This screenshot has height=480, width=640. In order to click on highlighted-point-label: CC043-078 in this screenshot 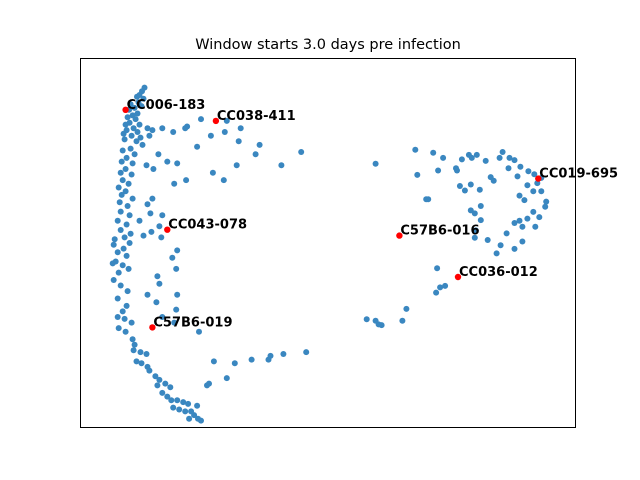, I will do `click(207, 225)`.